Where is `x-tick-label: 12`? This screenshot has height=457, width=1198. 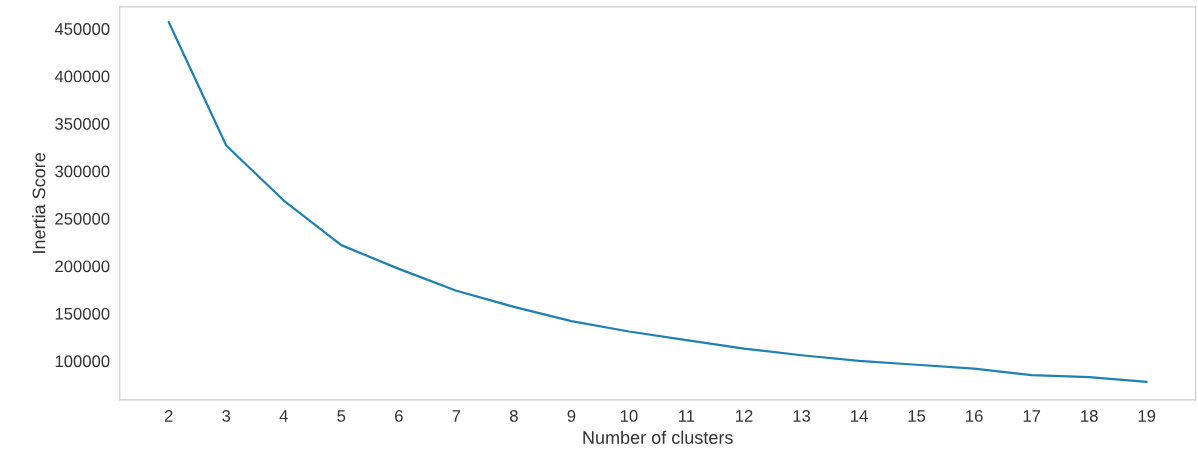 x-tick-label: 12 is located at coordinates (744, 416).